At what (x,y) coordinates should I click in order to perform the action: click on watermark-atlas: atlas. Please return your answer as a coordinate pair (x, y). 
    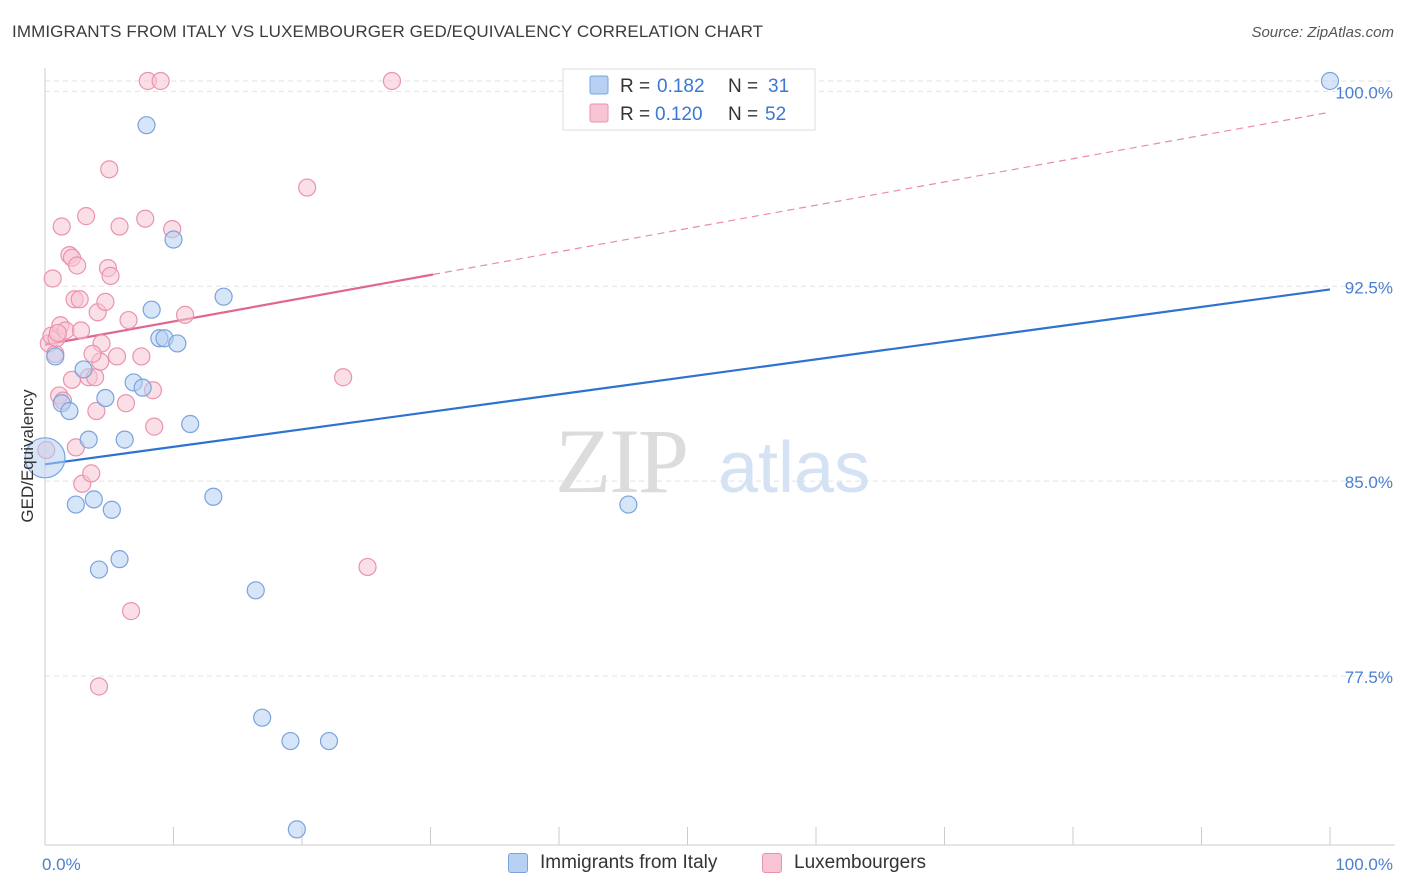
    Looking at the image, I should click on (794, 468).